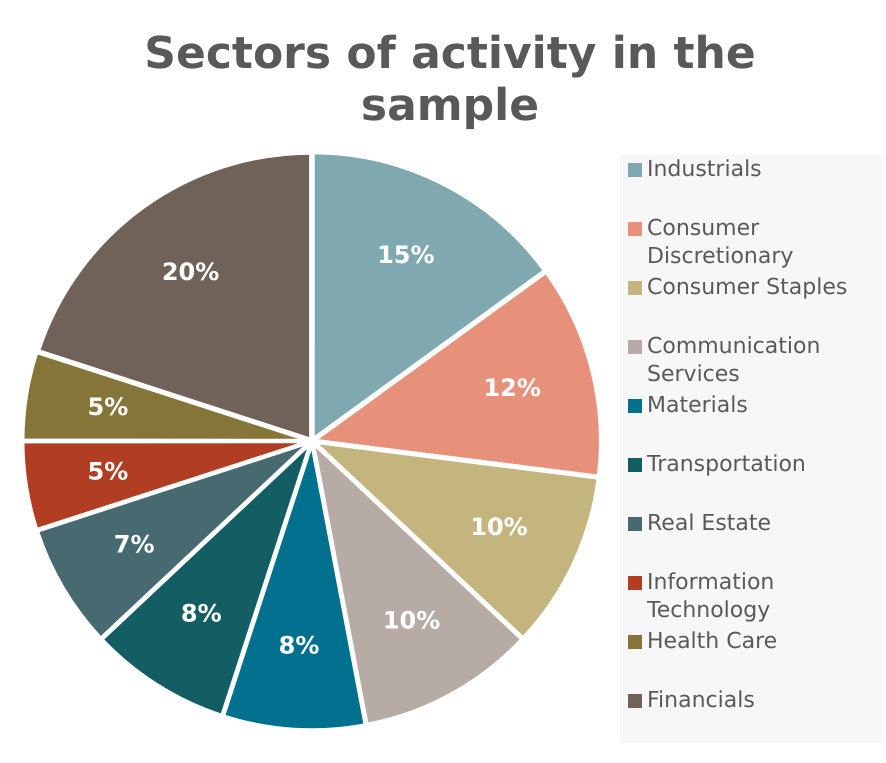  I want to click on legend-label: Communication Services, so click(734, 361).